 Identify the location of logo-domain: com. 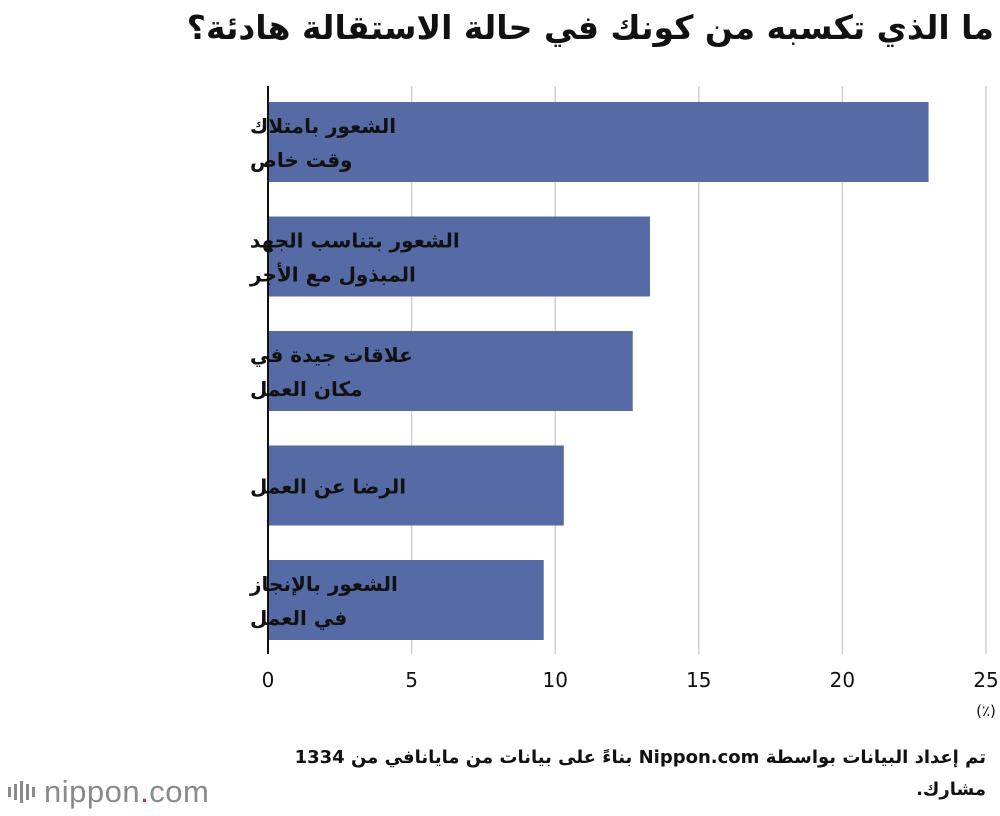
(179, 791).